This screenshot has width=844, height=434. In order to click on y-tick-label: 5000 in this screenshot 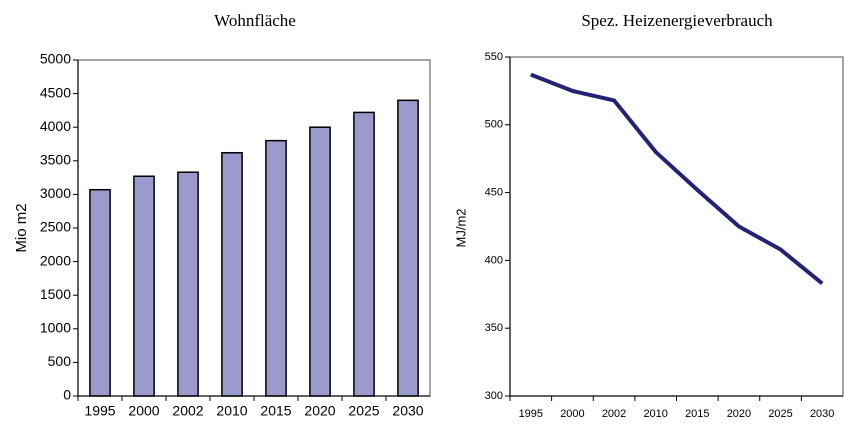, I will do `click(55, 59)`.